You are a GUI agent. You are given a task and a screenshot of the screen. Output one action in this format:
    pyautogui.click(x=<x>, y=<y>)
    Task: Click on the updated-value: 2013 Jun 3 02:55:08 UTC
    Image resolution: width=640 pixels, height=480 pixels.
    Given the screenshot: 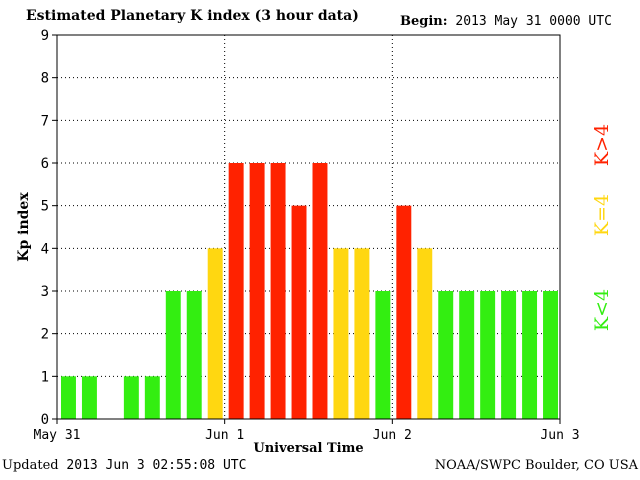 What is the action you would take?
    pyautogui.click(x=156, y=465)
    